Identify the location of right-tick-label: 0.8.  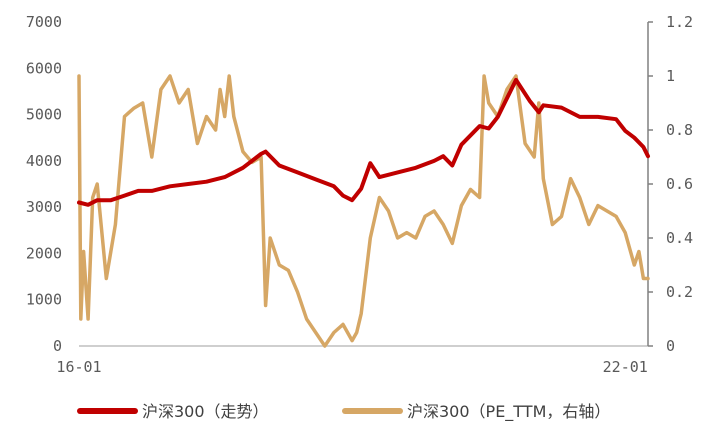
(679, 130).